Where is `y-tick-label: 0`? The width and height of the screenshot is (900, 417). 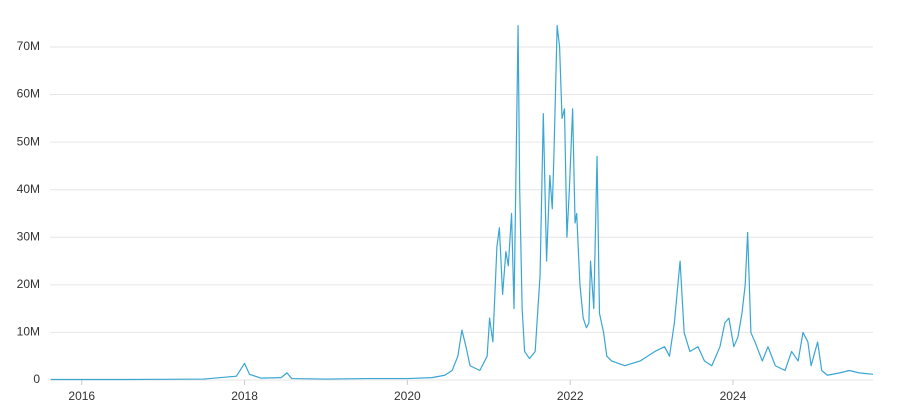 y-tick-label: 0 is located at coordinates (36, 379).